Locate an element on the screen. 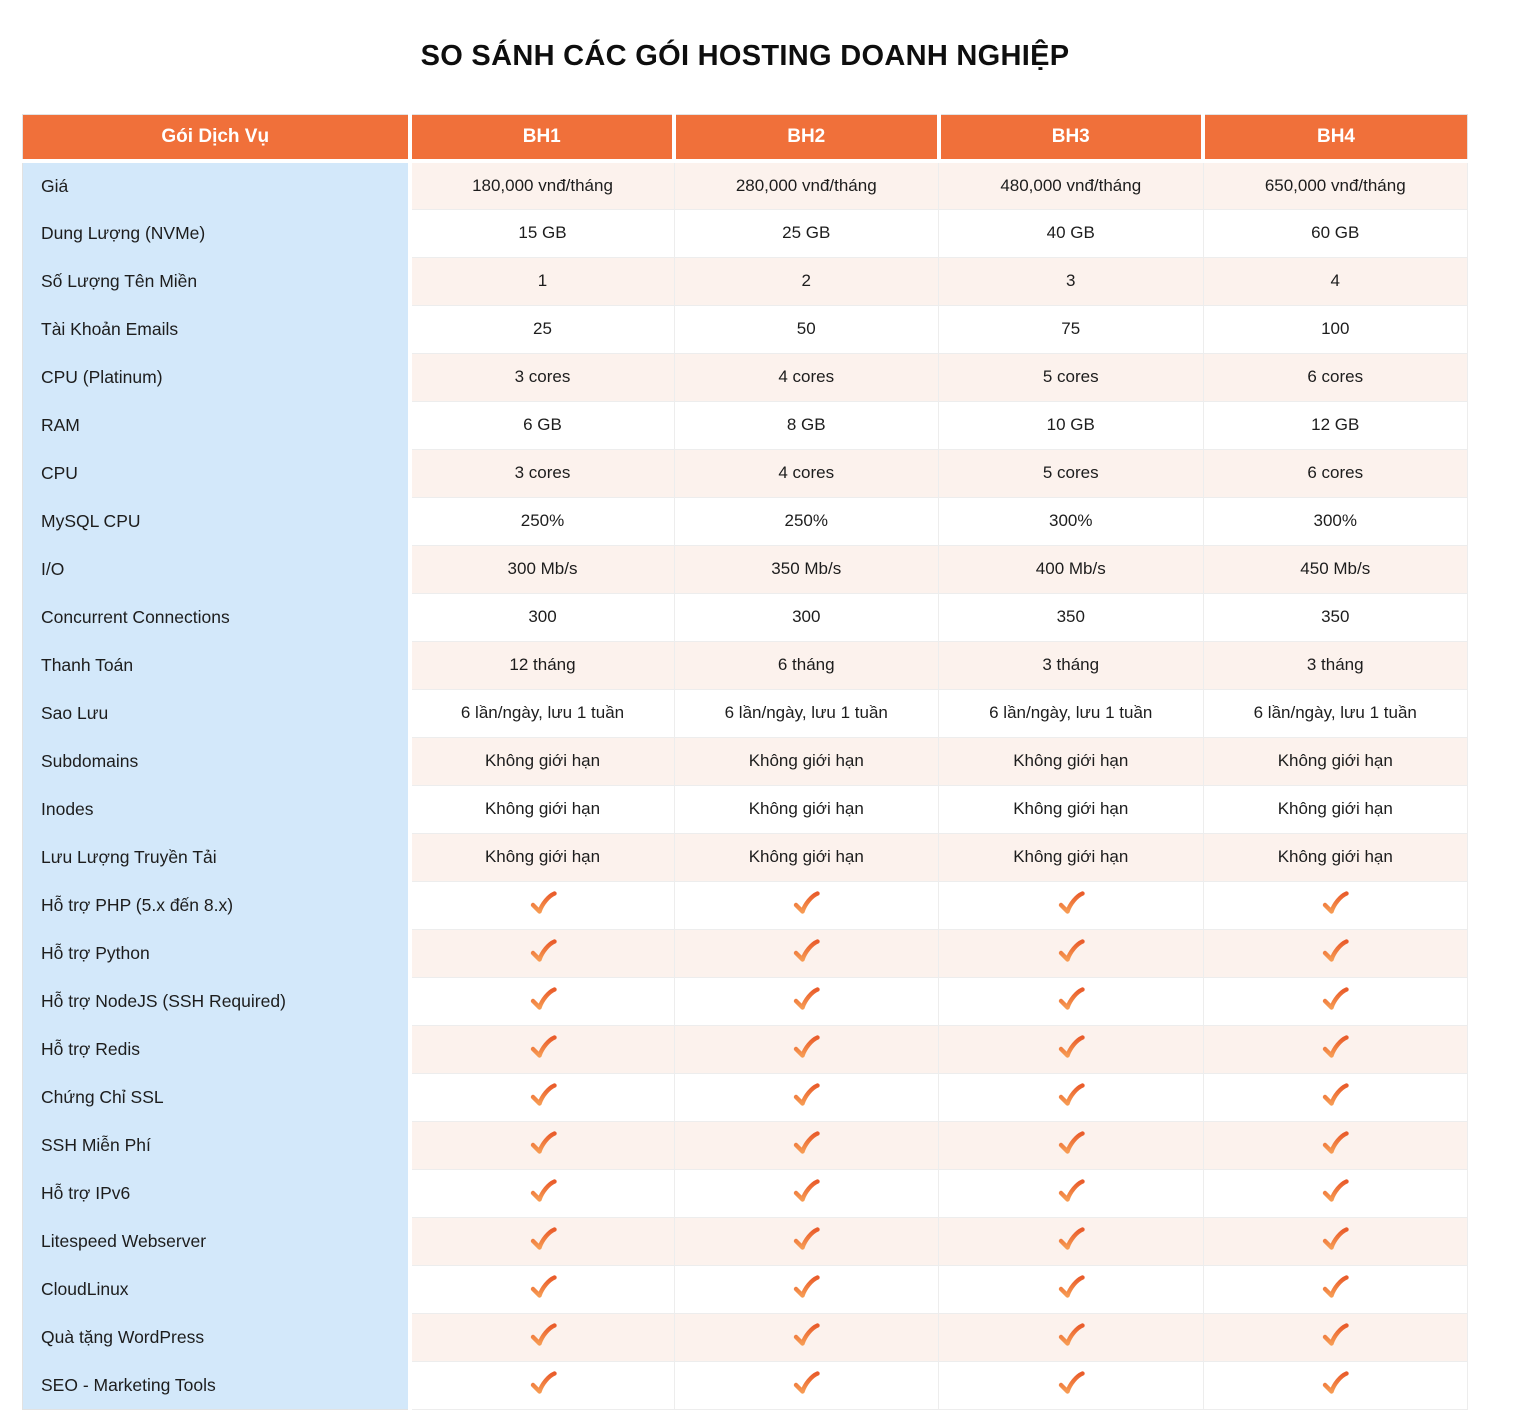  table-row: Tài Khoản Emails 25 50 75 100 is located at coordinates (745, 329).